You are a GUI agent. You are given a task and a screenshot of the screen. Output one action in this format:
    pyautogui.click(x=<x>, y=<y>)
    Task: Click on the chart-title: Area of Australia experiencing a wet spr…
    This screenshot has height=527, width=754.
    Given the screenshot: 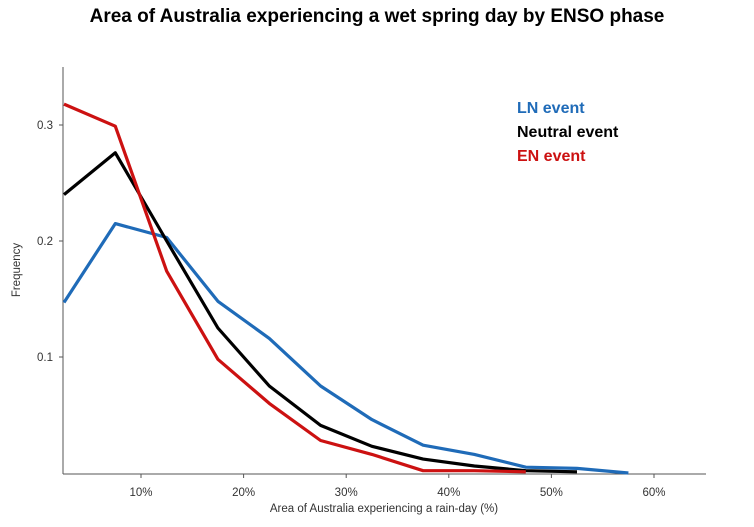 What is the action you would take?
    pyautogui.click(x=377, y=16)
    